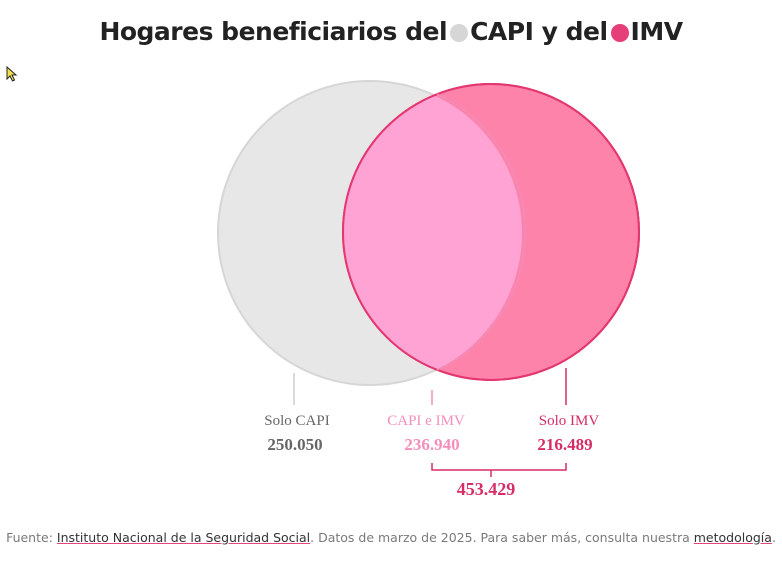  I want to click on chart-title: Hogares beneficiarios del CAPI y del IMV, so click(391, 31).